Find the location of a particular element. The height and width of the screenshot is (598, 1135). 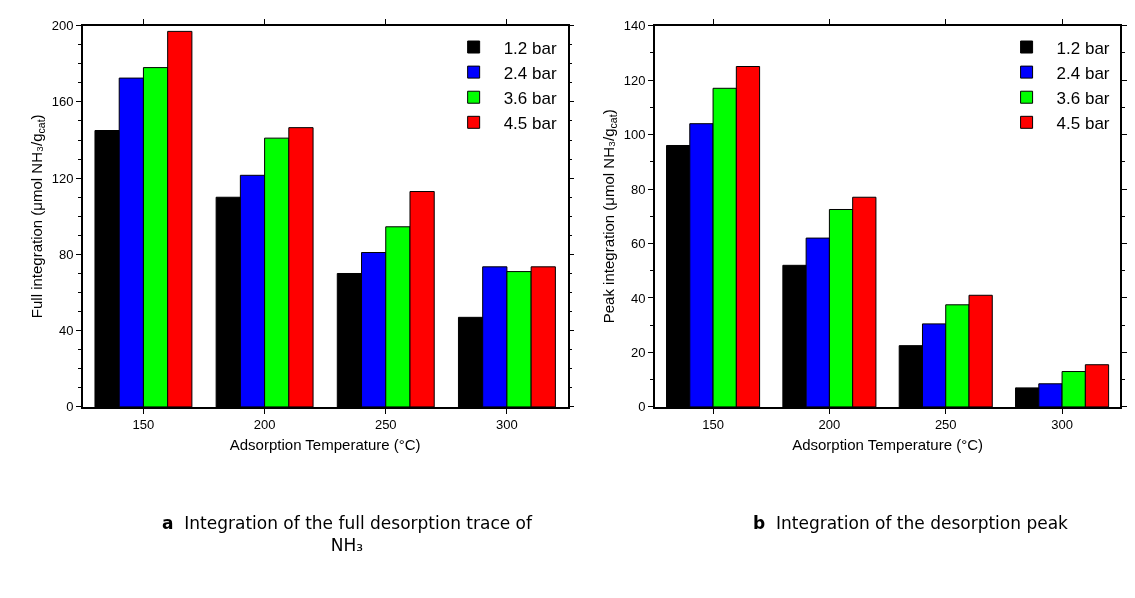

text: b is located at coordinates (759, 523).